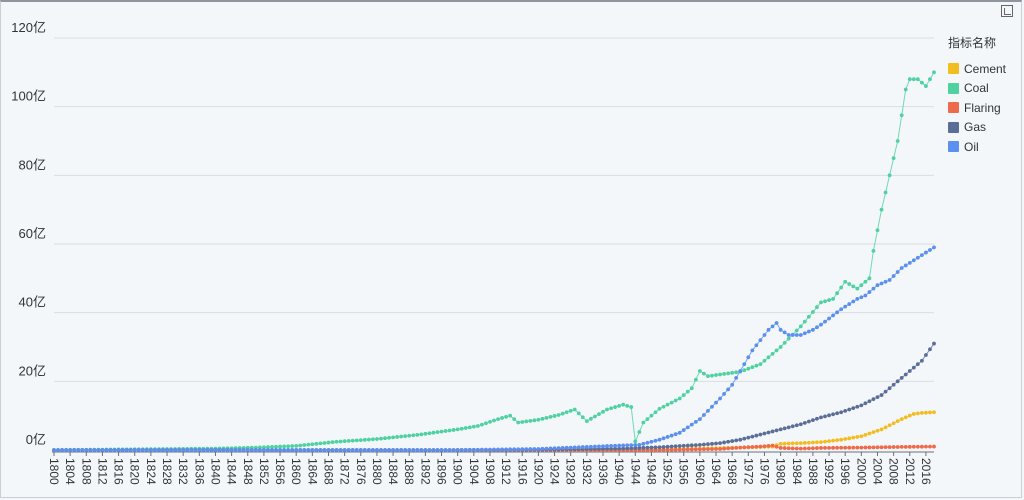  I want to click on legend-item-flaring: Flaring, so click(977, 108).